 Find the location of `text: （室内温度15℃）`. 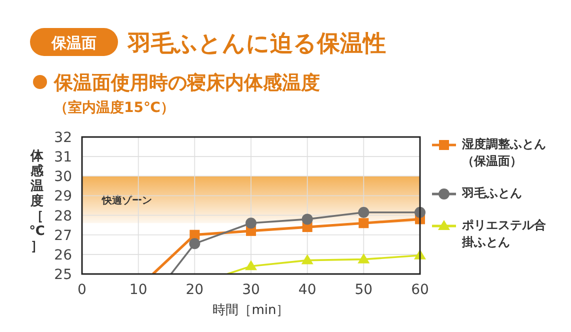

text: （室内温度15℃） is located at coordinates (114, 107).